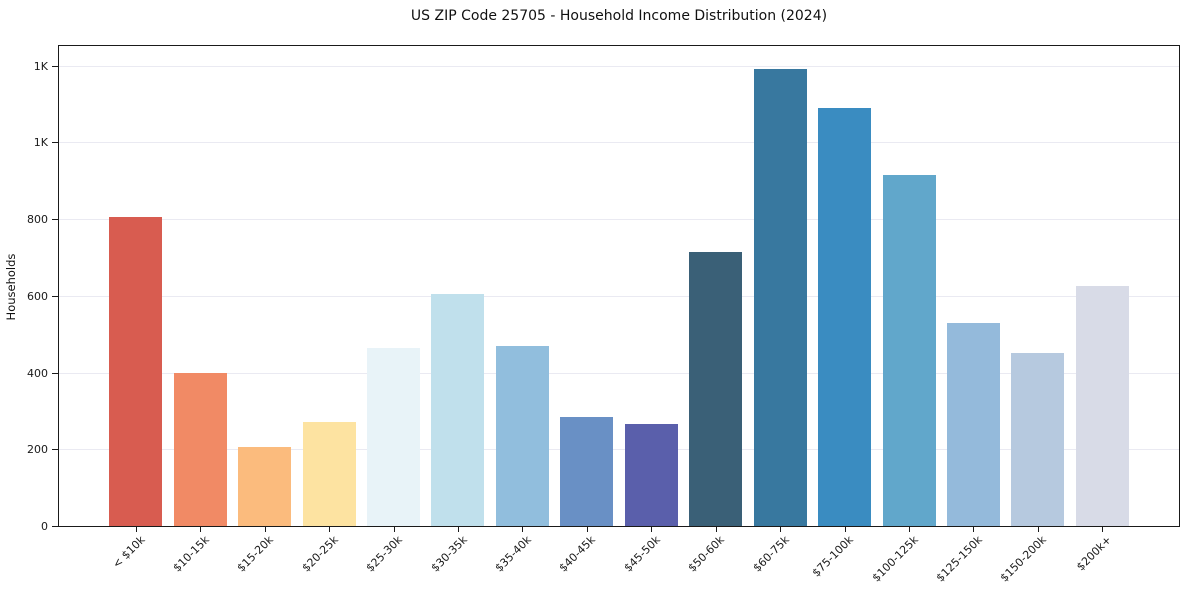  I want to click on x-tick-label: $200k+, so click(1093, 553).